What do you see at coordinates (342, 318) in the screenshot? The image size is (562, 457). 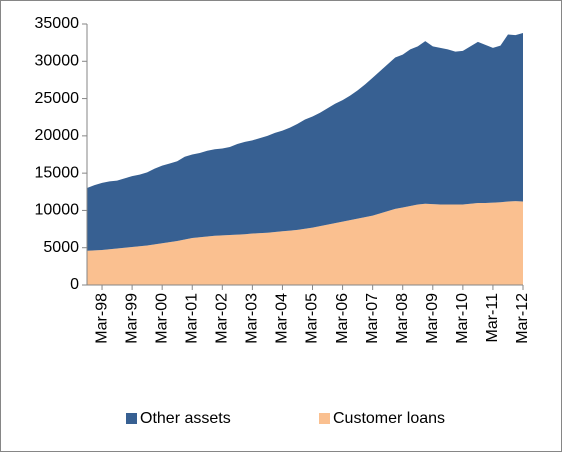 I see `x-tick-label: Mar-06` at bounding box center [342, 318].